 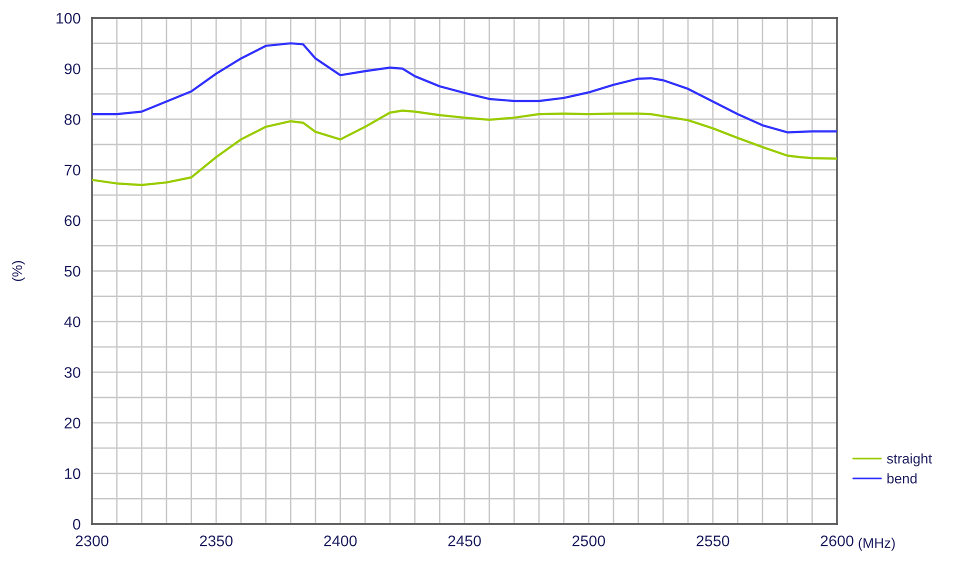 What do you see at coordinates (72, 372) in the screenshot?
I see `y-tick-label: 30` at bounding box center [72, 372].